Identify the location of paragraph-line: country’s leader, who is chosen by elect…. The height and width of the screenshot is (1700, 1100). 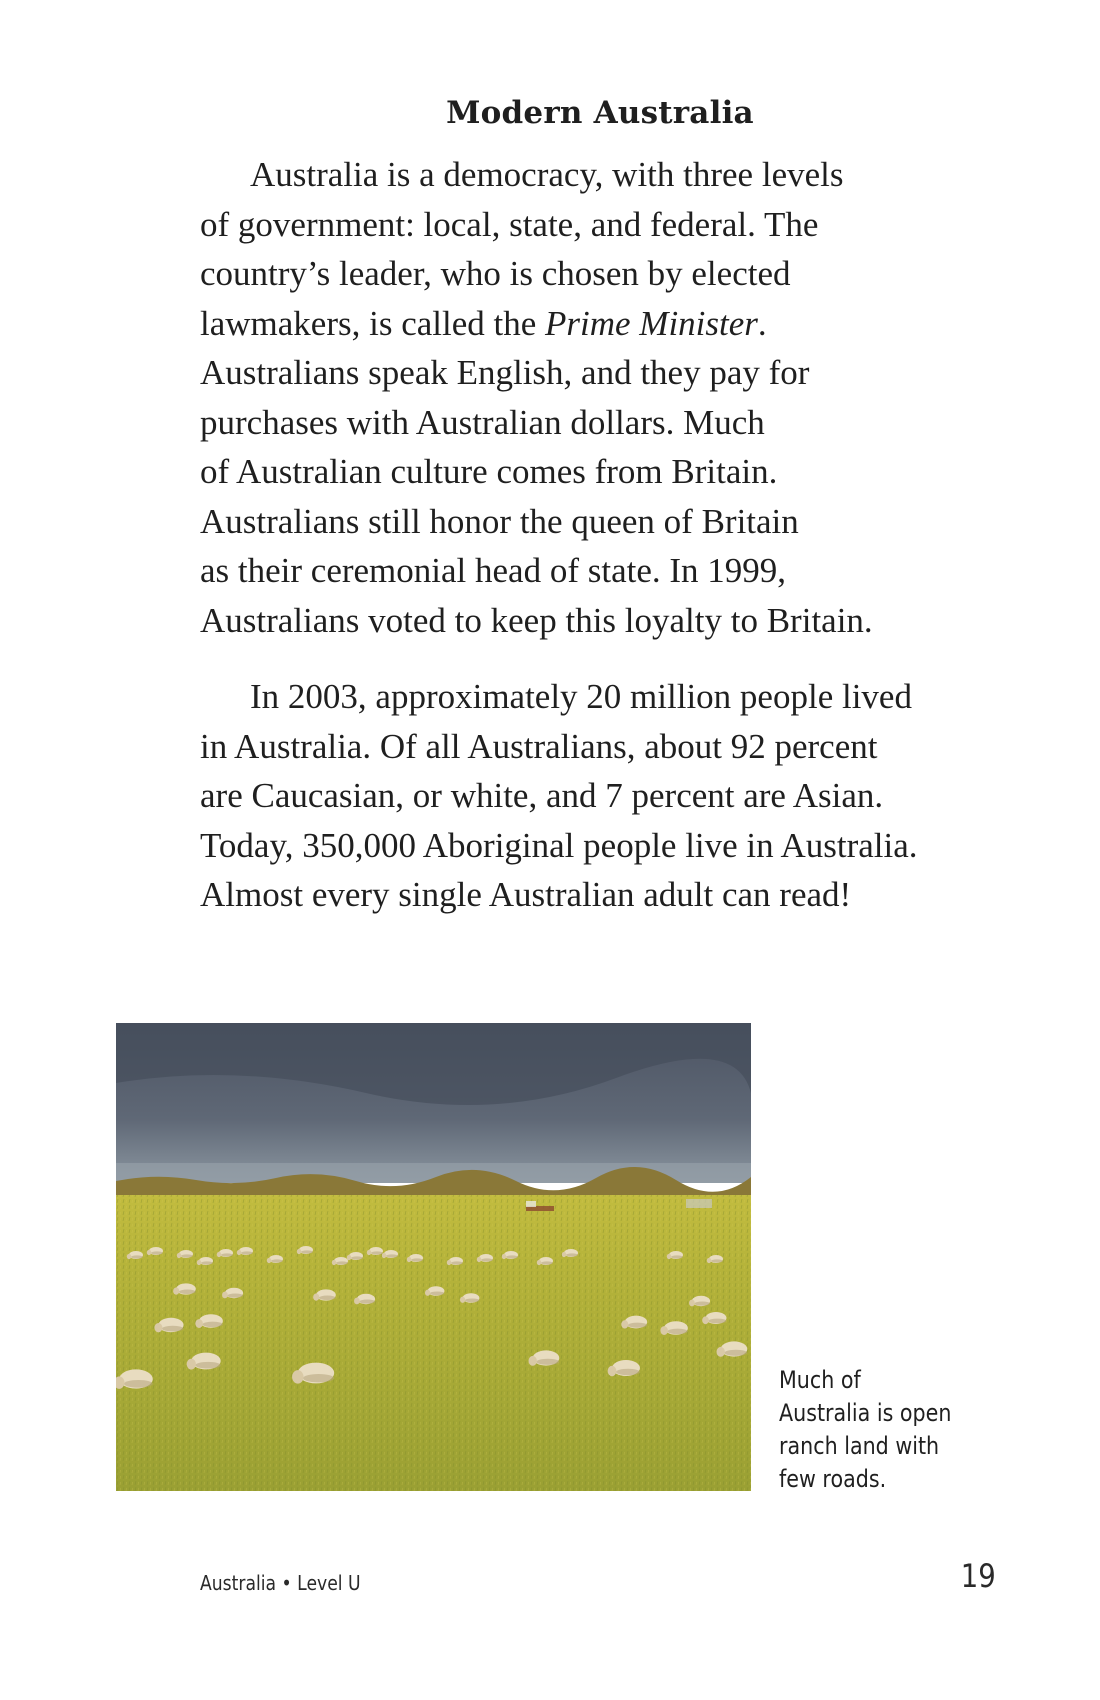
(495, 273).